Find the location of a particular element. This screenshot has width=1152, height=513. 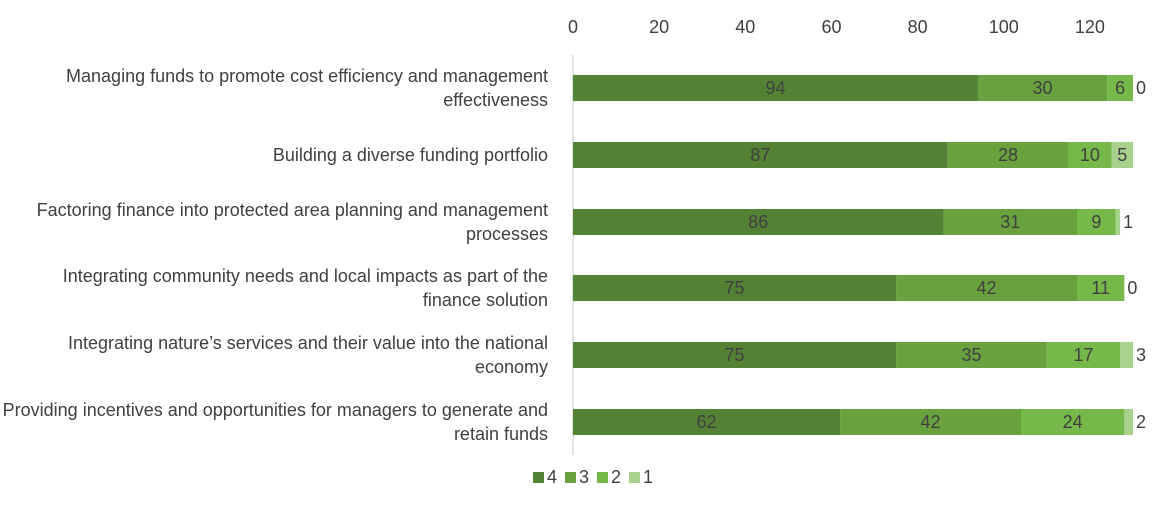

legend-label: 4 is located at coordinates (552, 477).